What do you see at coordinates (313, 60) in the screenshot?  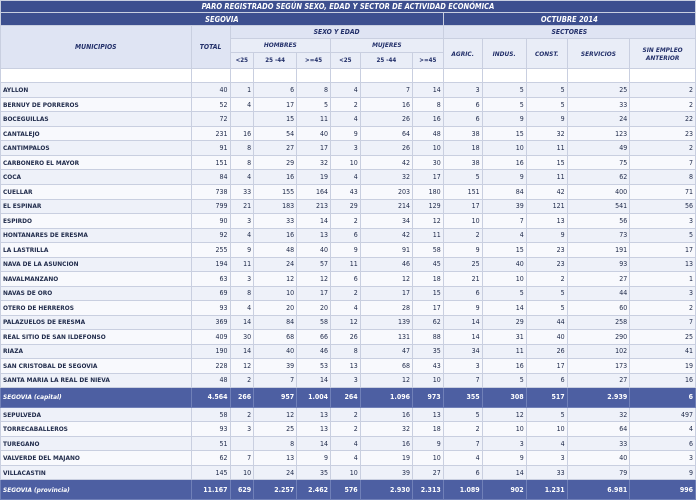 I see `hombres-age-45plus: >=45` at bounding box center [313, 60].